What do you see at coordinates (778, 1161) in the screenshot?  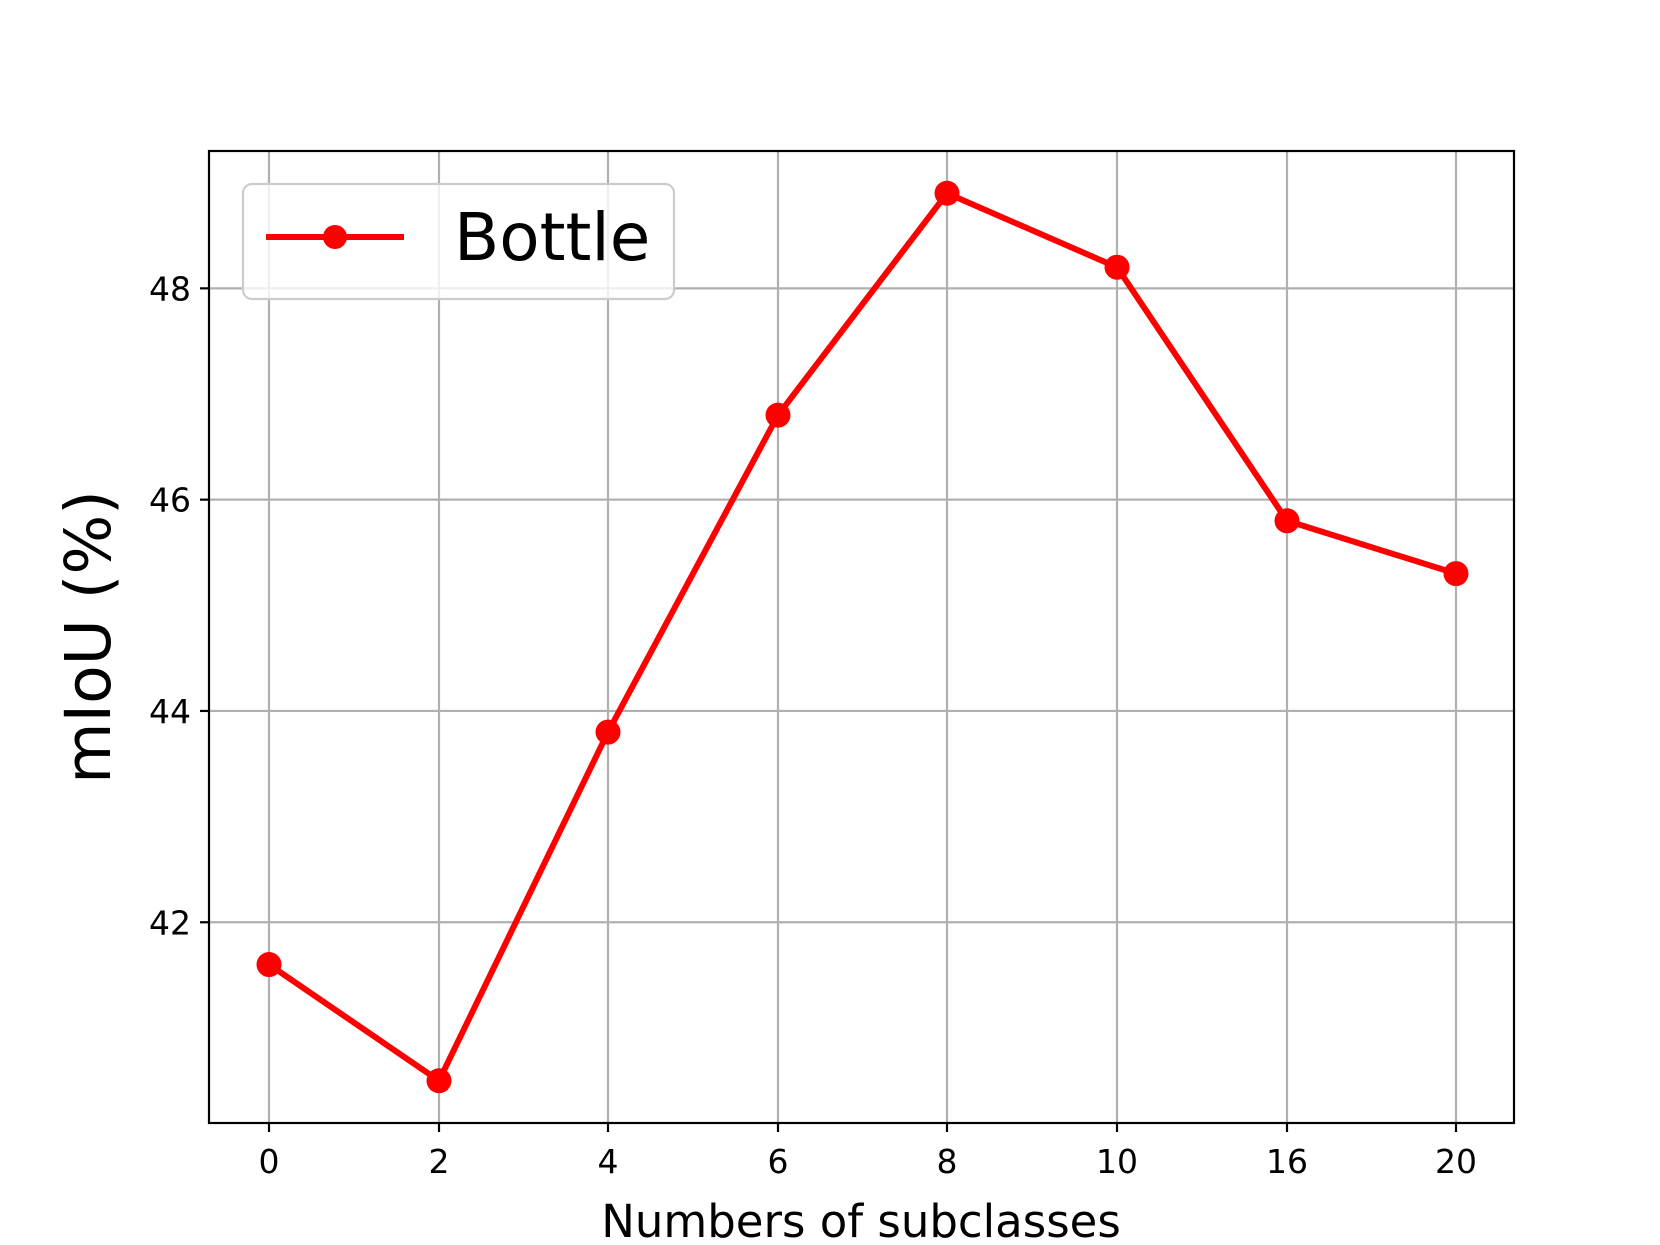 I see `x-tick-label: 6` at bounding box center [778, 1161].